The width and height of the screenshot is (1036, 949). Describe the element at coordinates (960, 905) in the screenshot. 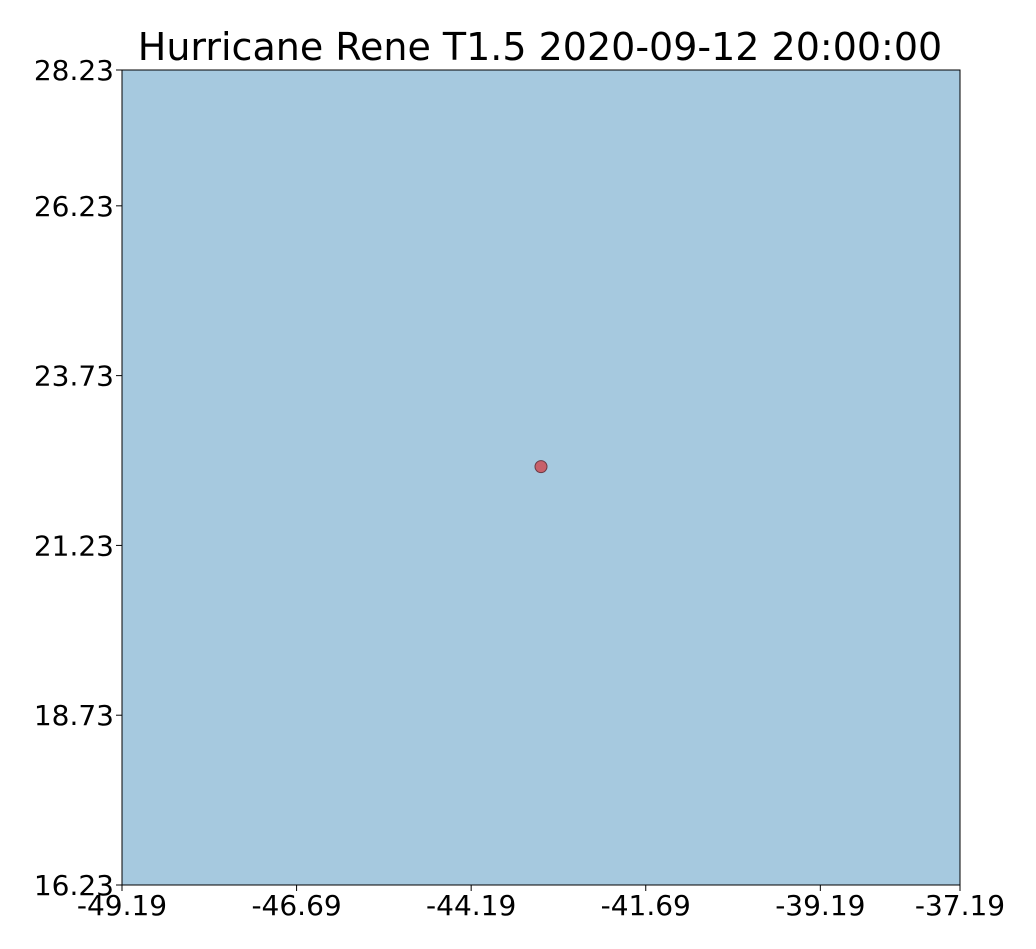

I see `x-tick-label: -37.19` at that location.